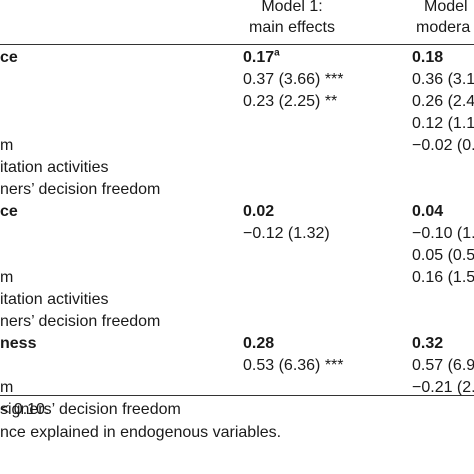  Describe the element at coordinates (18, 343) in the screenshot. I see `row-label: ness` at that location.